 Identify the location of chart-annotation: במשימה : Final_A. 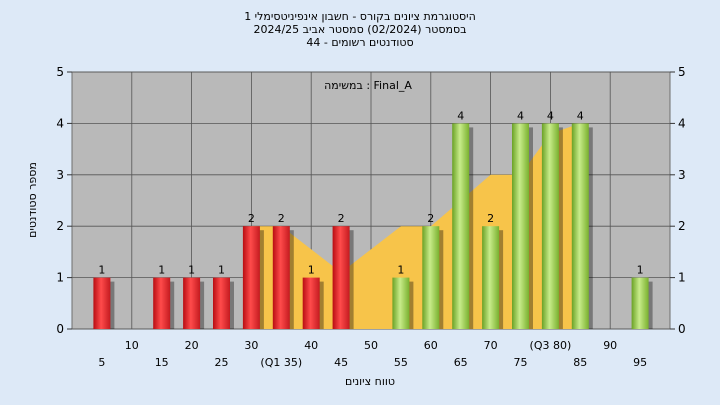
(368, 85).